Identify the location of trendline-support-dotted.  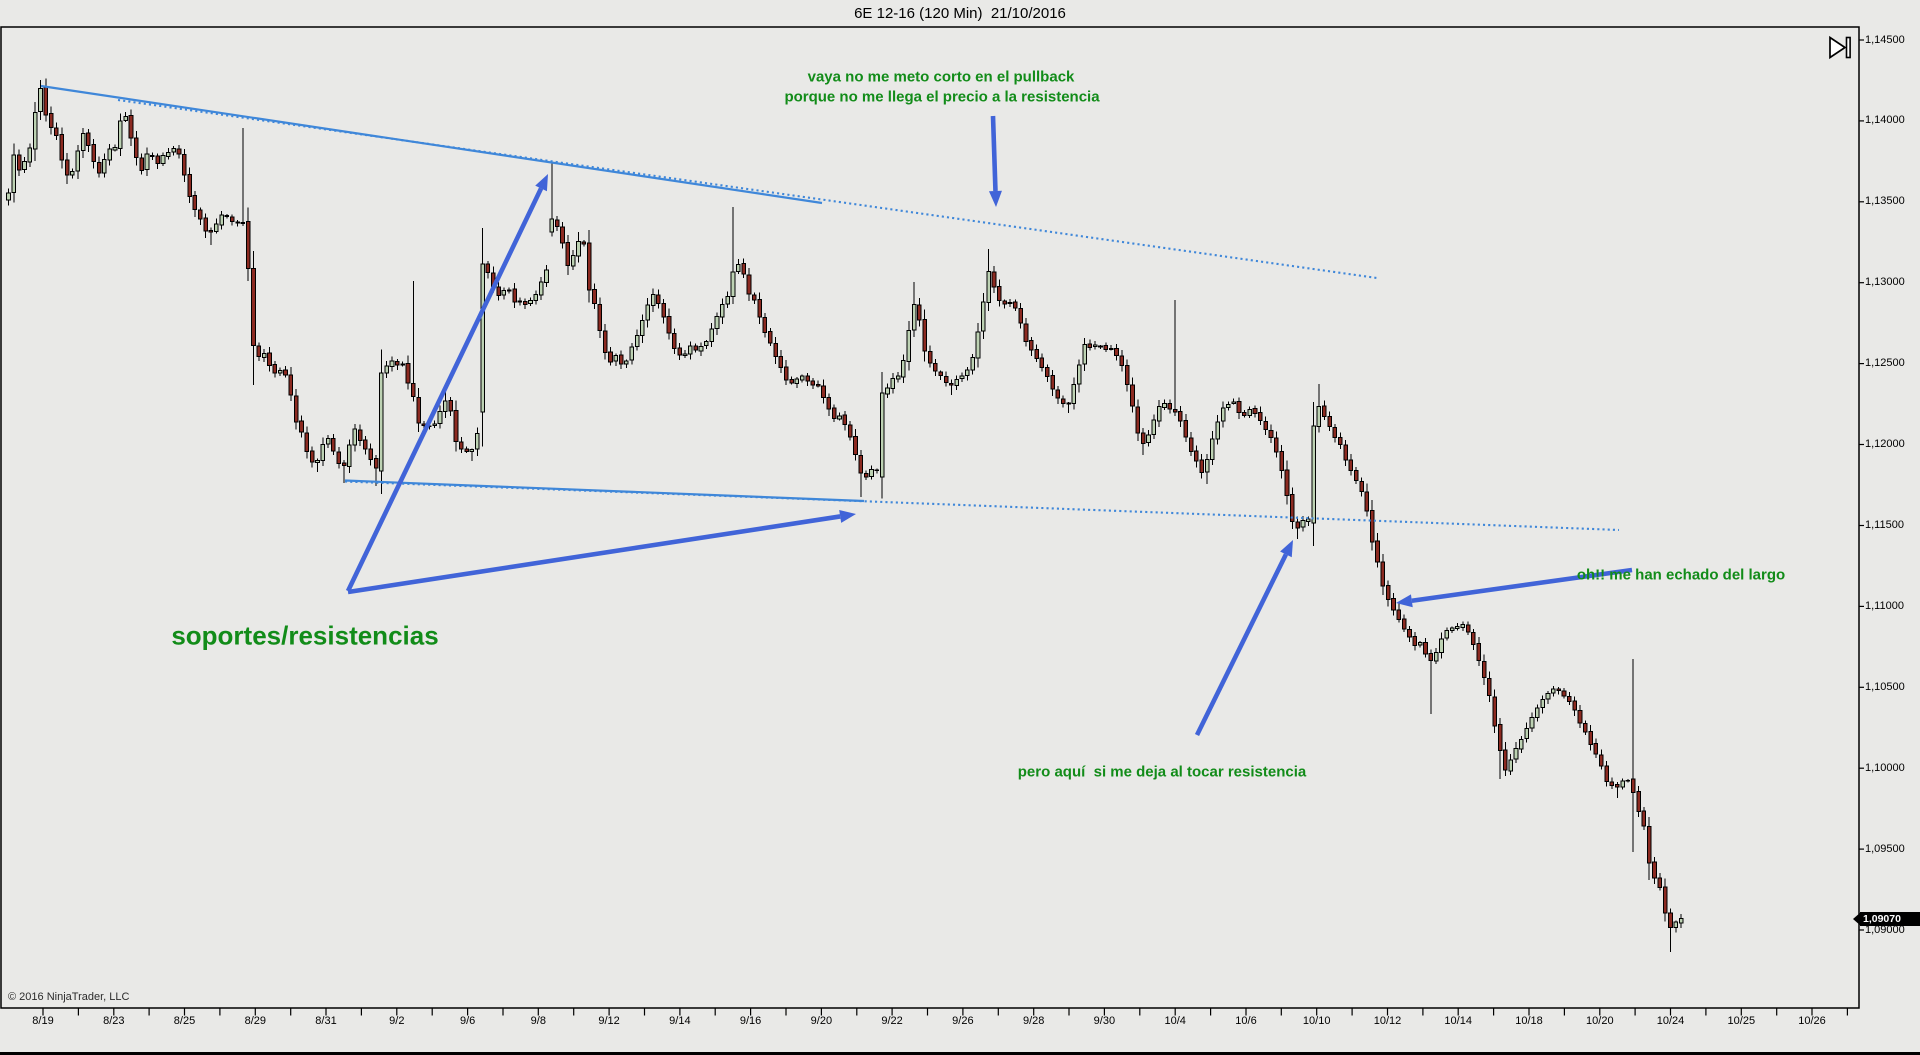
(982, 506).